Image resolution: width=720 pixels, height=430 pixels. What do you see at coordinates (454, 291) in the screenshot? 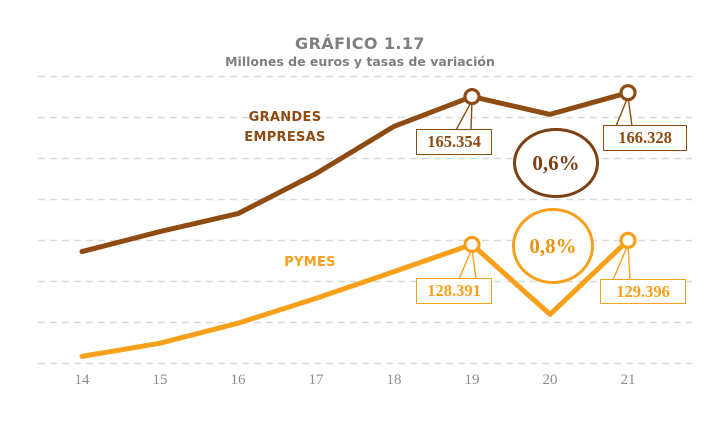
I see `data-label-pymes-19: 128.391` at bounding box center [454, 291].